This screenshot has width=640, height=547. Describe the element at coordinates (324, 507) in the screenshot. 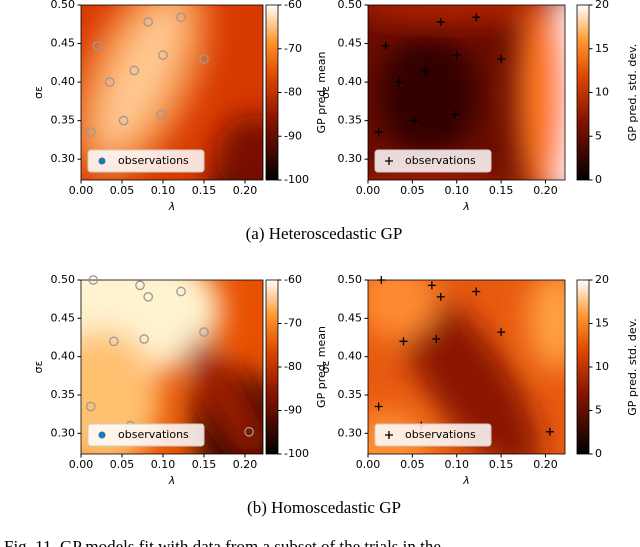

I see `subfigure-caption: (b) Homoscedastic GP` at that location.